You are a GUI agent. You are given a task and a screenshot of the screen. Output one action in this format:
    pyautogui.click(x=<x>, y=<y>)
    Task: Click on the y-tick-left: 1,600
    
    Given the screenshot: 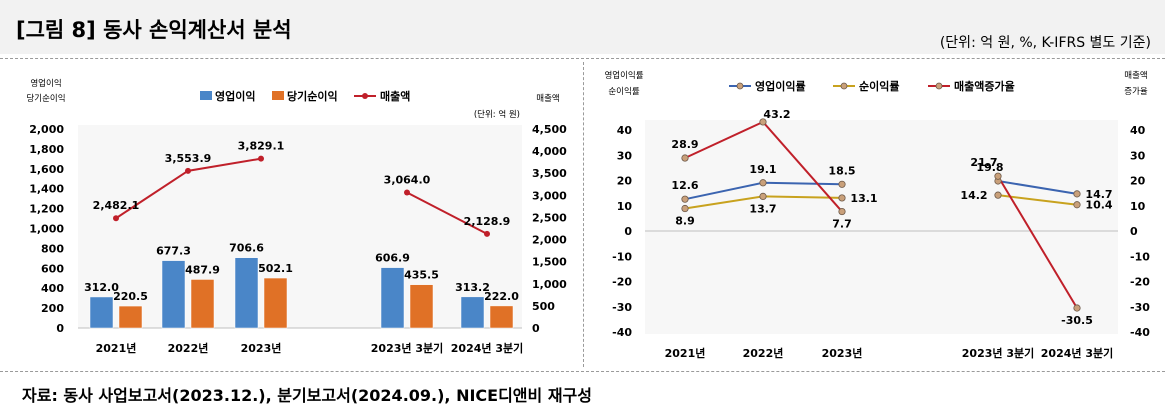 What is the action you would take?
    pyautogui.click(x=46, y=169)
    